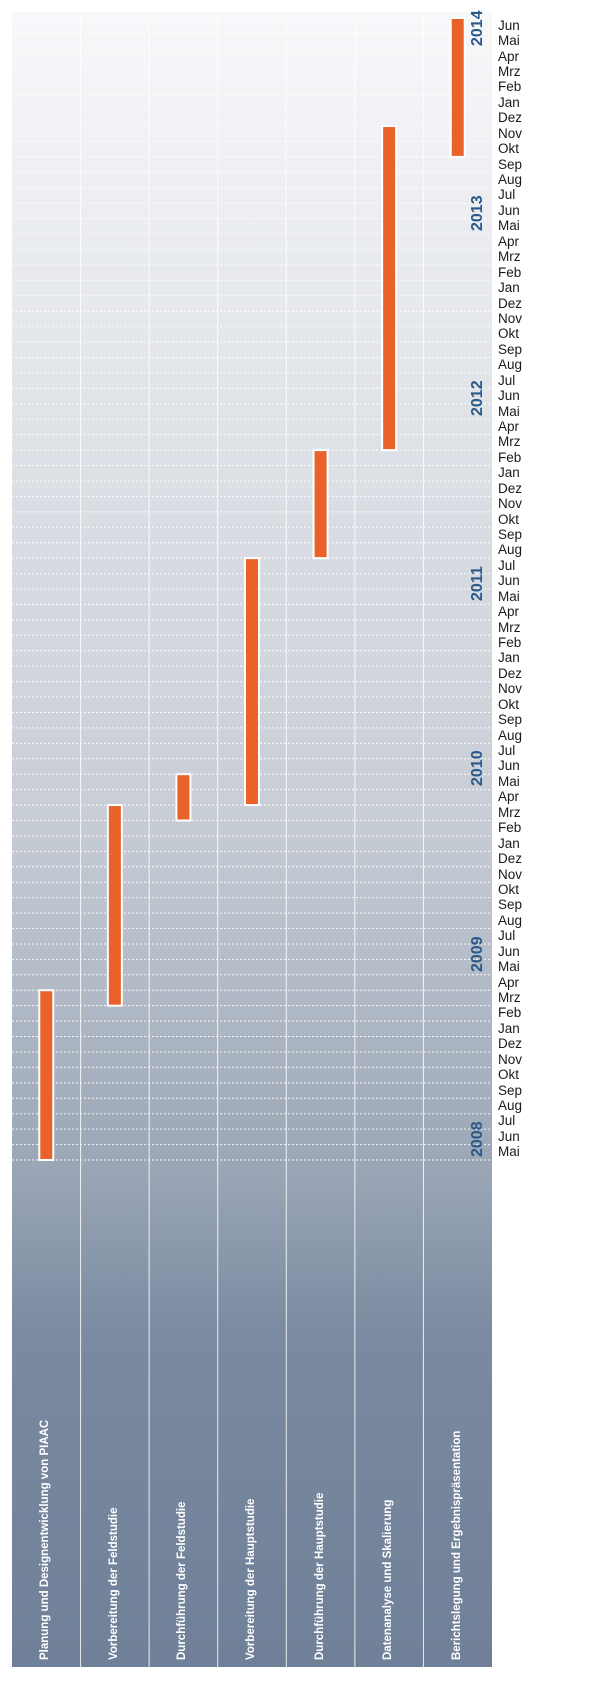  What do you see at coordinates (113, 1584) in the screenshot?
I see `phase-label: Vorbereitung der Feldstudie` at bounding box center [113, 1584].